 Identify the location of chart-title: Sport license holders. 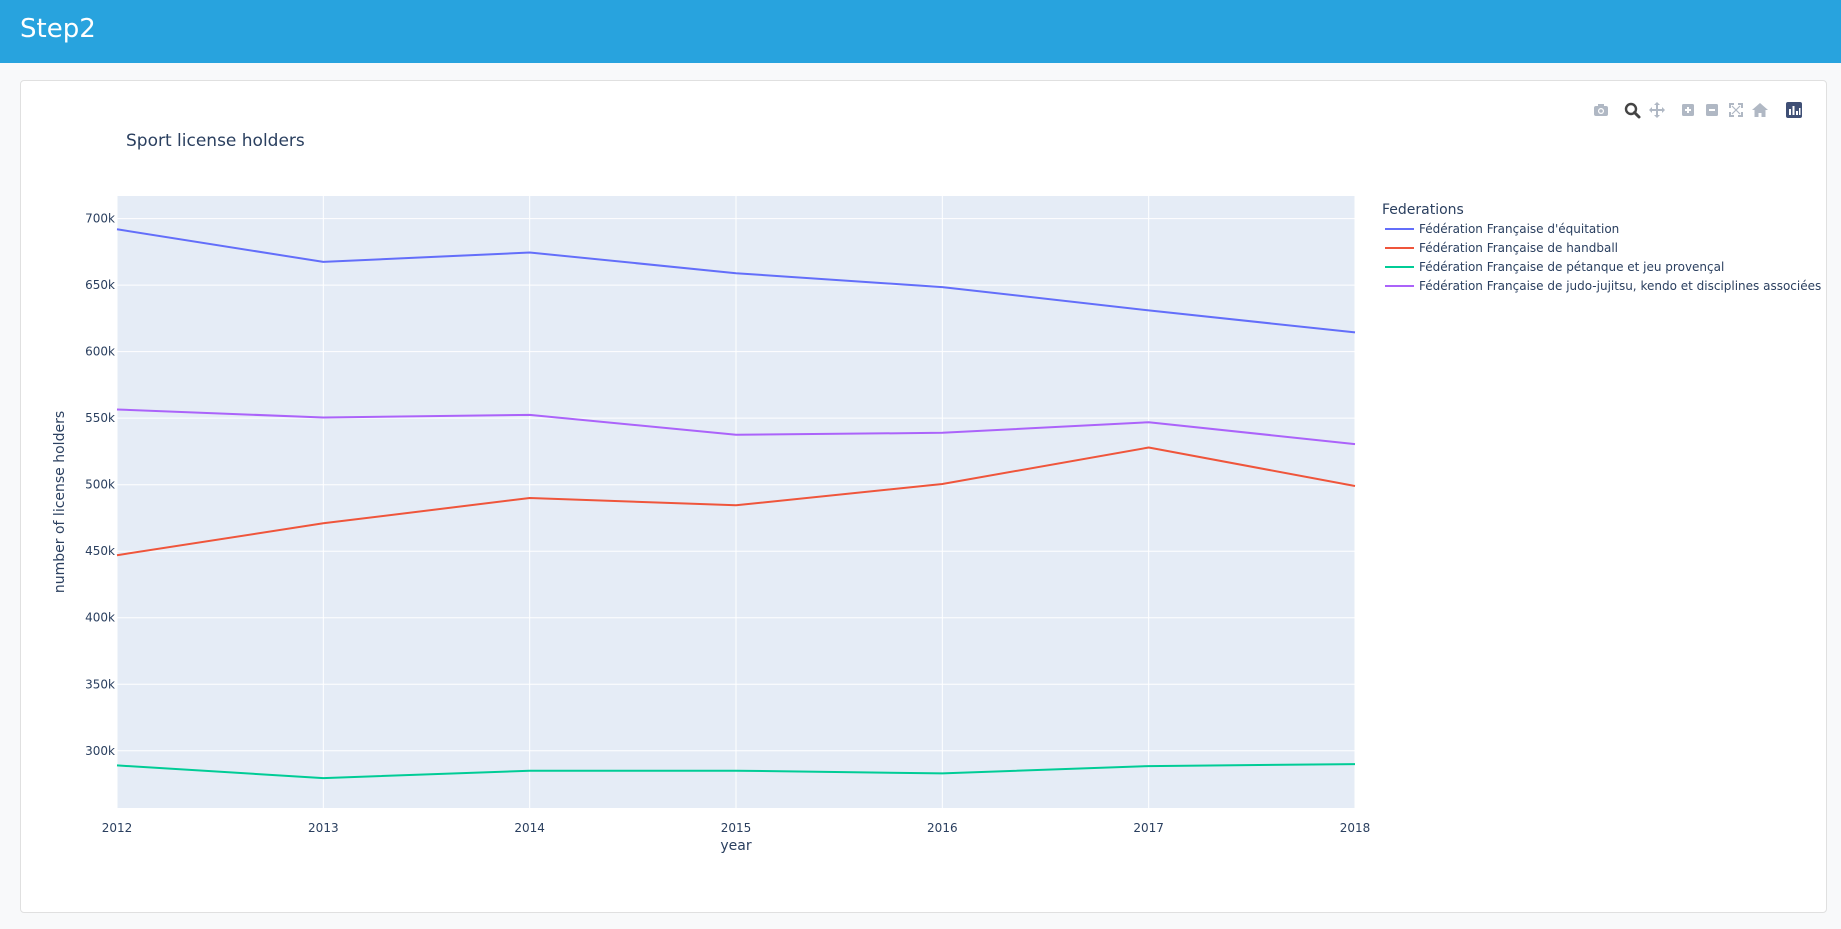
(215, 141).